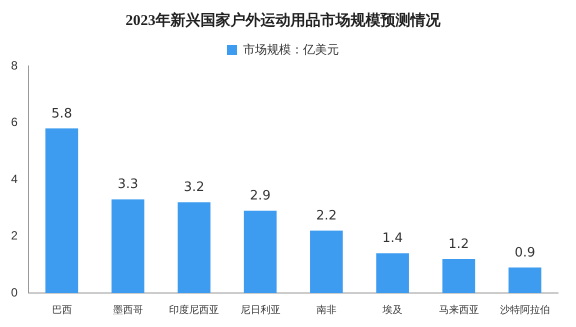 Image resolution: width=576 pixels, height=327 pixels. Describe the element at coordinates (458, 310) in the screenshot. I see `x-tick-label: 马来西亚` at that location.